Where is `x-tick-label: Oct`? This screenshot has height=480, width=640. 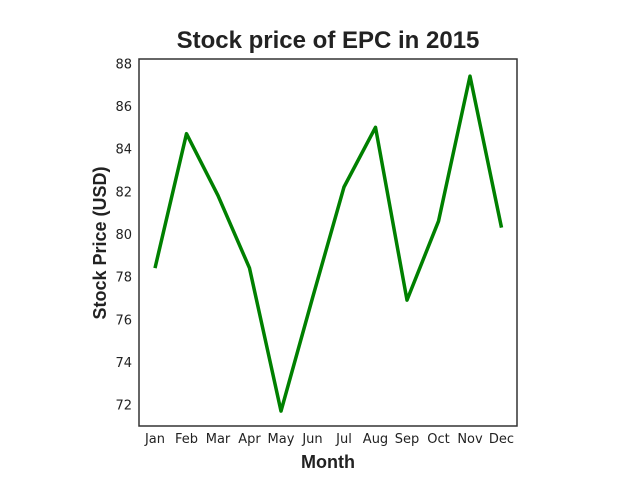
x-tick-label: Oct is located at coordinates (438, 439).